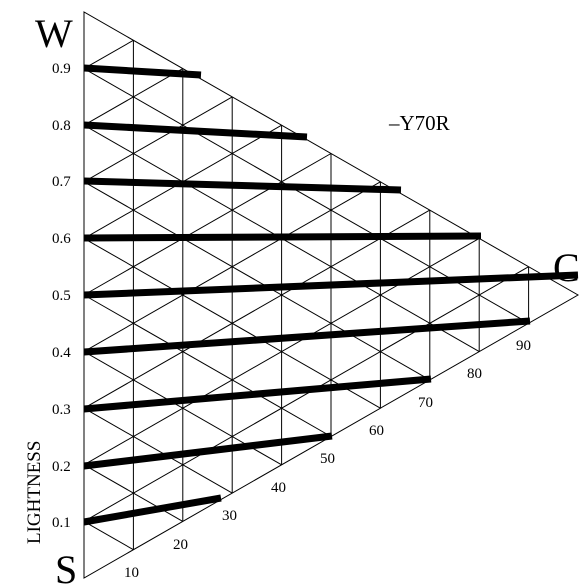 This screenshot has width=588, height=584. I want to click on lightness-line-0.5, so click(331, 285).